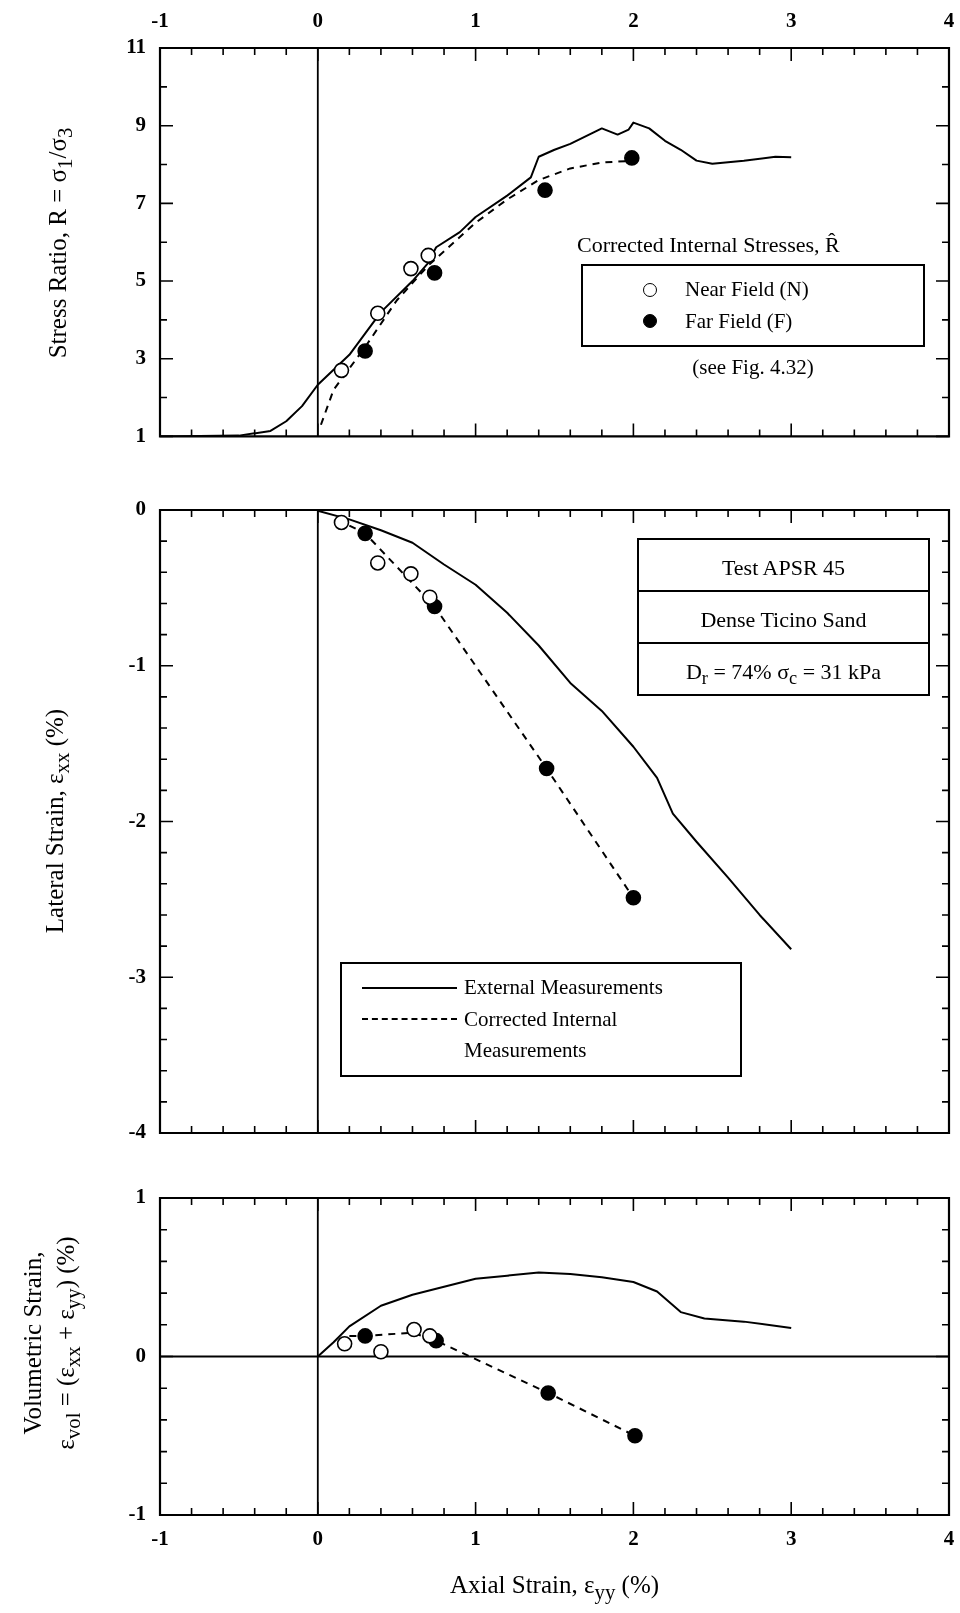  What do you see at coordinates (554, 1588) in the screenshot?
I see `x-axis-title: Axial Strain, ε$_{yy}$ (%)` at bounding box center [554, 1588].